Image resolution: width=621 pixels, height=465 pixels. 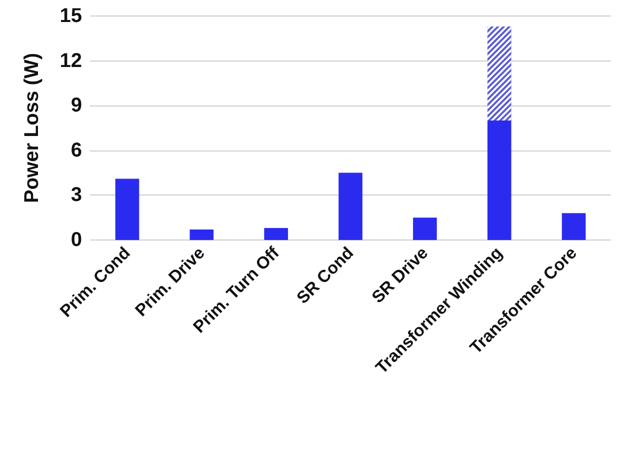 I want to click on y-tick-label: 0, so click(x=76, y=240).